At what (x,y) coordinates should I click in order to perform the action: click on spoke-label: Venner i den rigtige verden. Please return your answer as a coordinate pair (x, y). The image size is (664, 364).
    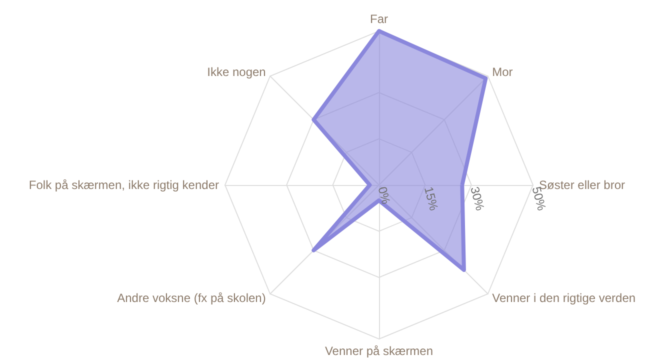
    Looking at the image, I should click on (564, 298).